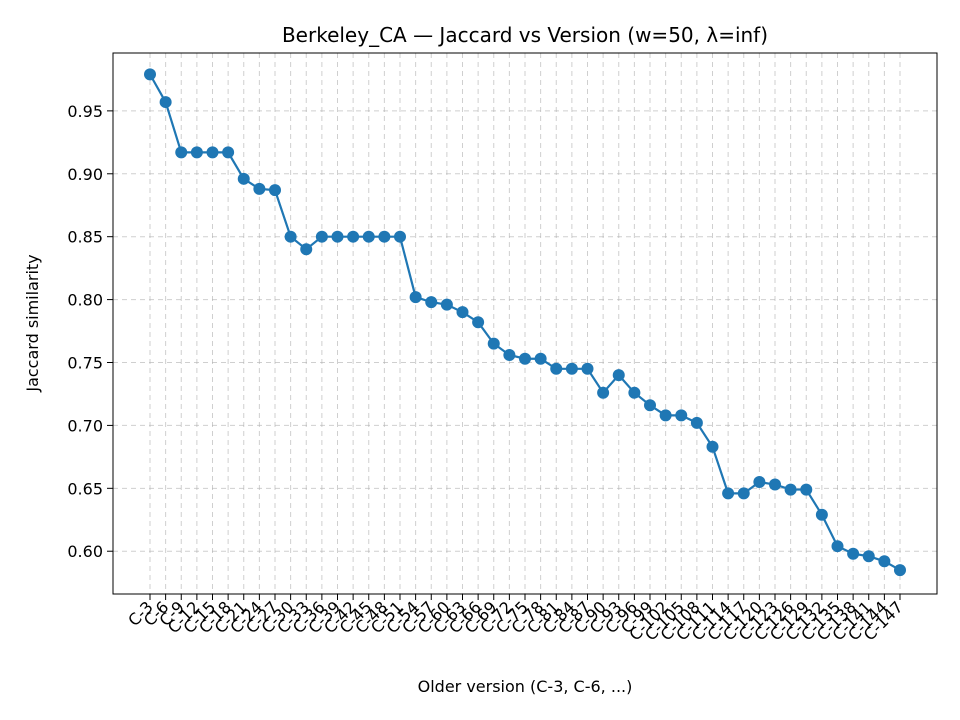 This screenshot has width=960, height=720. What do you see at coordinates (85, 300) in the screenshot?
I see `y-tick-label: 0.80` at bounding box center [85, 300].